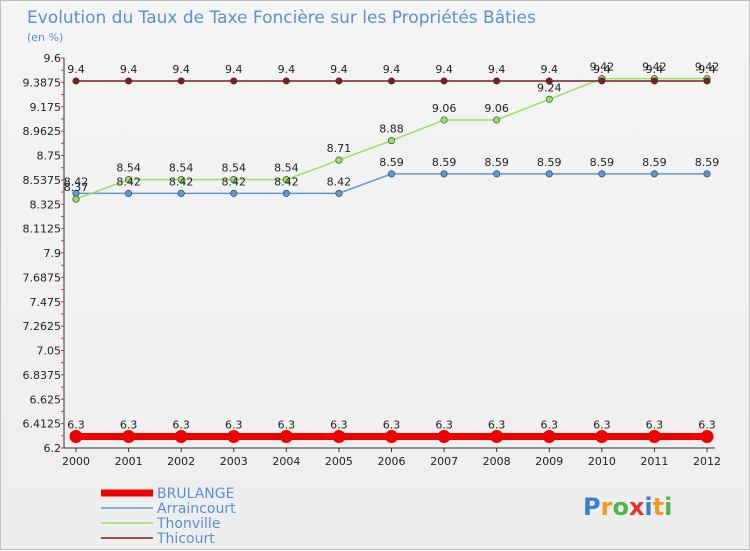  What do you see at coordinates (196, 509) in the screenshot?
I see `legend-label: Arraincourt` at bounding box center [196, 509].